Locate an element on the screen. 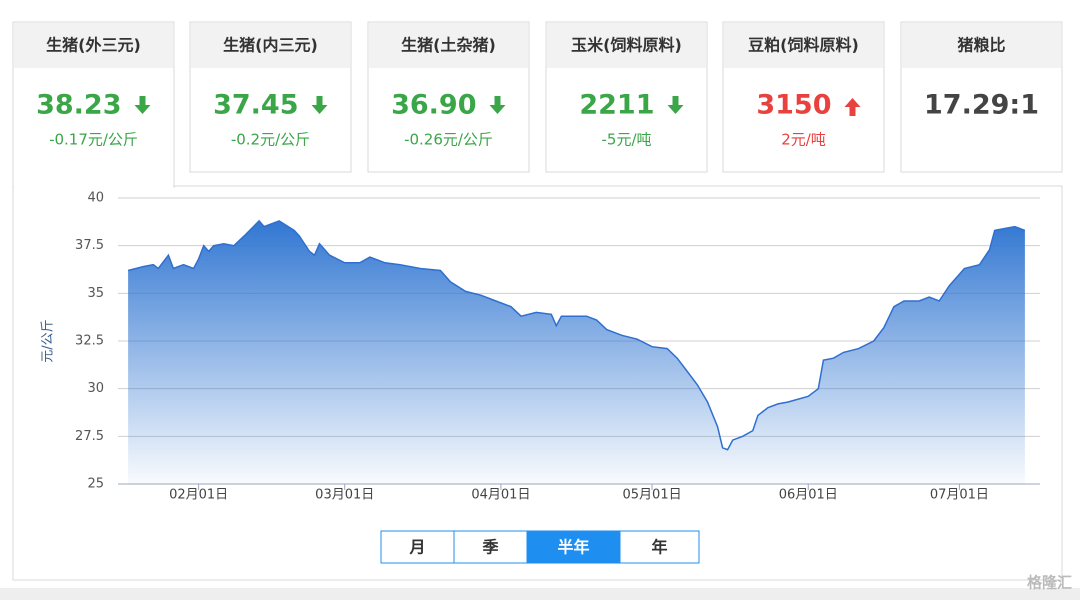  card-value: 36.90 is located at coordinates (433, 105).